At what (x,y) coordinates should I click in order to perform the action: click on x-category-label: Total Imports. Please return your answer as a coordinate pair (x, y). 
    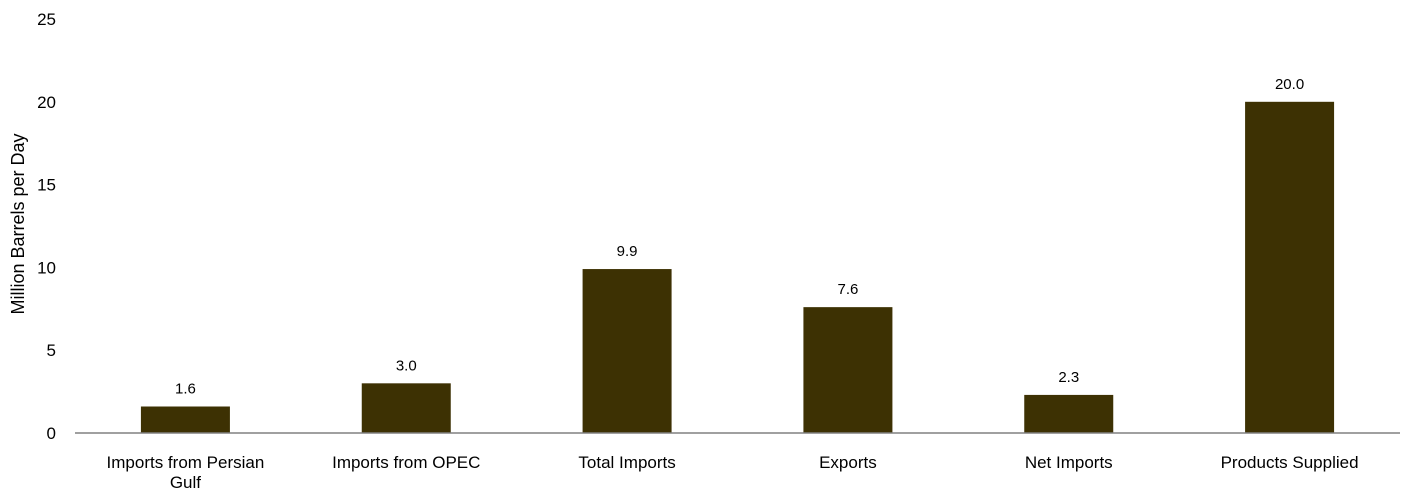
    Looking at the image, I should click on (626, 462).